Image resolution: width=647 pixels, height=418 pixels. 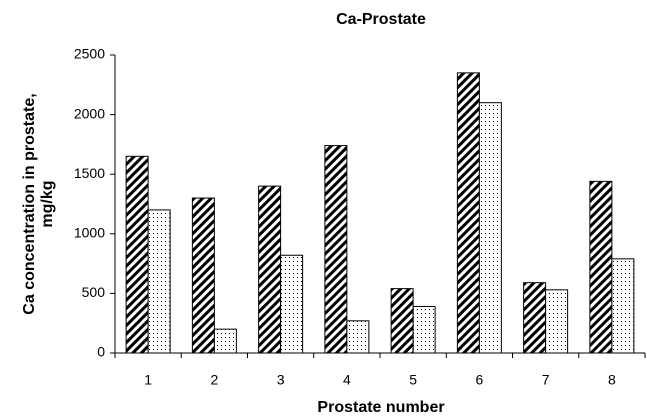 I want to click on x-tick-label: 2, so click(x=214, y=380).